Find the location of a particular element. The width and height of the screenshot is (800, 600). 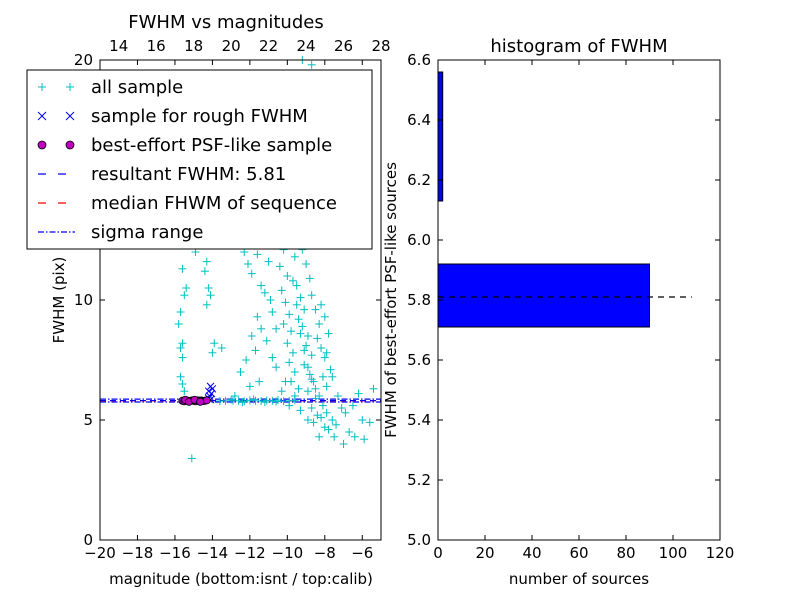

legend-label: sigma range is located at coordinates (147, 232).